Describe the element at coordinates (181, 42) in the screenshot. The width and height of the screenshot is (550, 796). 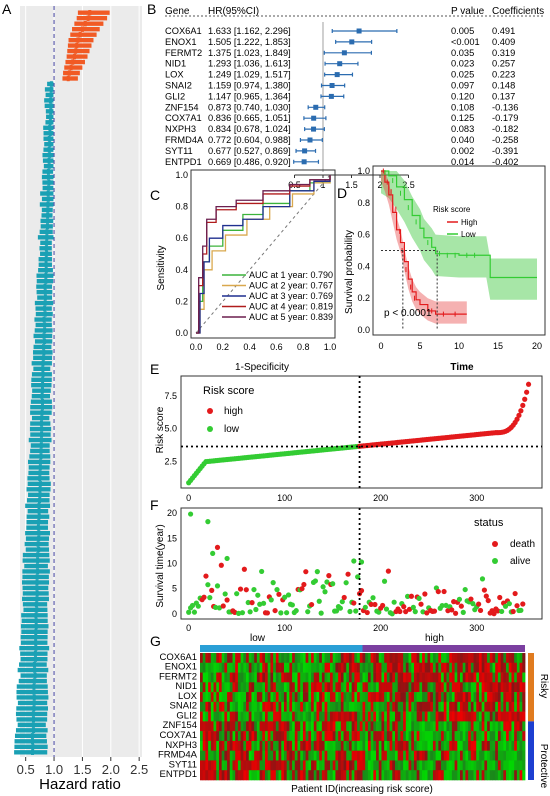
I see `panel-b-gene: ENOX1` at that location.